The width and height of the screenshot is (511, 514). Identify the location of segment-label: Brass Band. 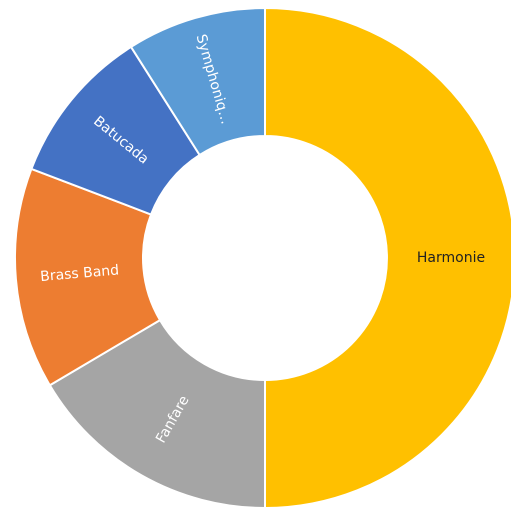
(80, 273).